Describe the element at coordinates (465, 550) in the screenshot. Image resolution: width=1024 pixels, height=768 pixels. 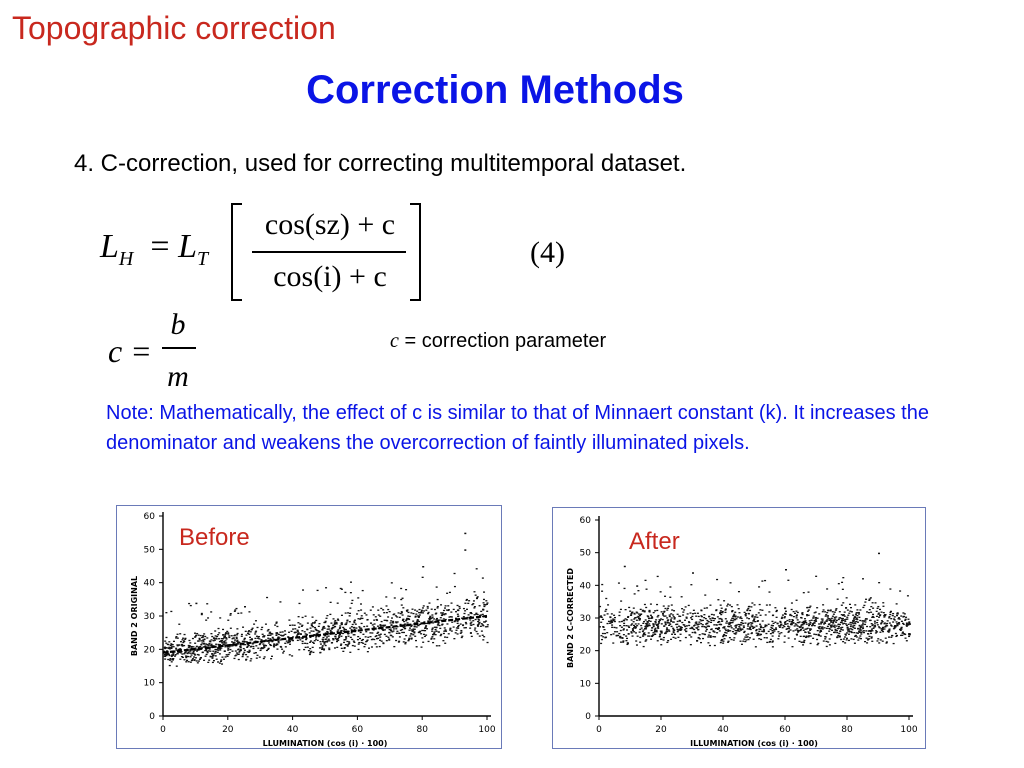
I see `outlier-point` at that location.